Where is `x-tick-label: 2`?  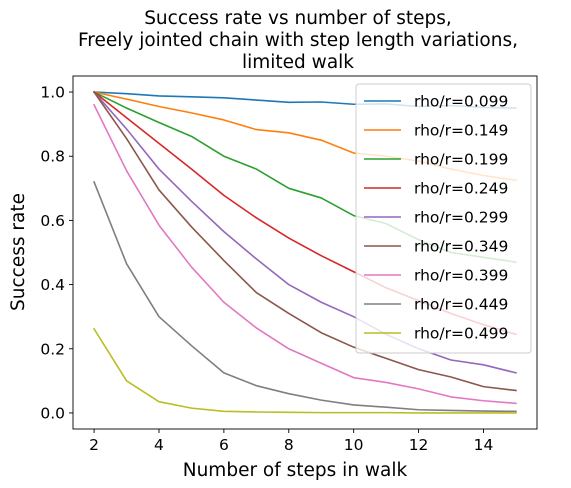
x-tick-label: 2 is located at coordinates (94, 445).